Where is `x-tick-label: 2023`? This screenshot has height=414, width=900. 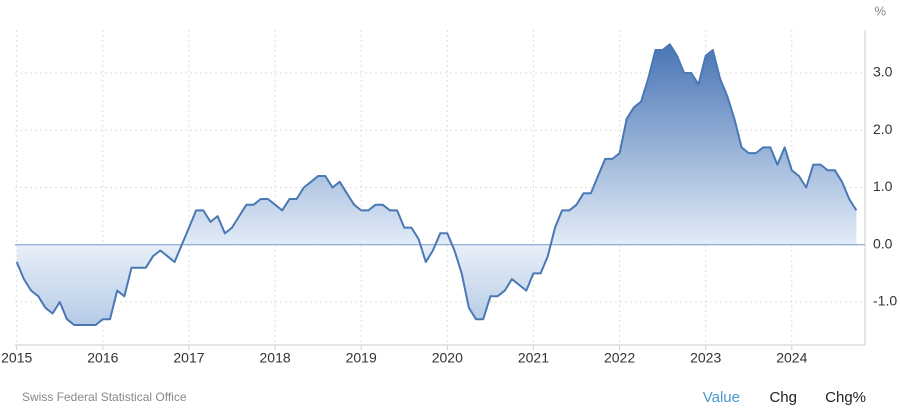 x-tick-label: 2023 is located at coordinates (705, 358).